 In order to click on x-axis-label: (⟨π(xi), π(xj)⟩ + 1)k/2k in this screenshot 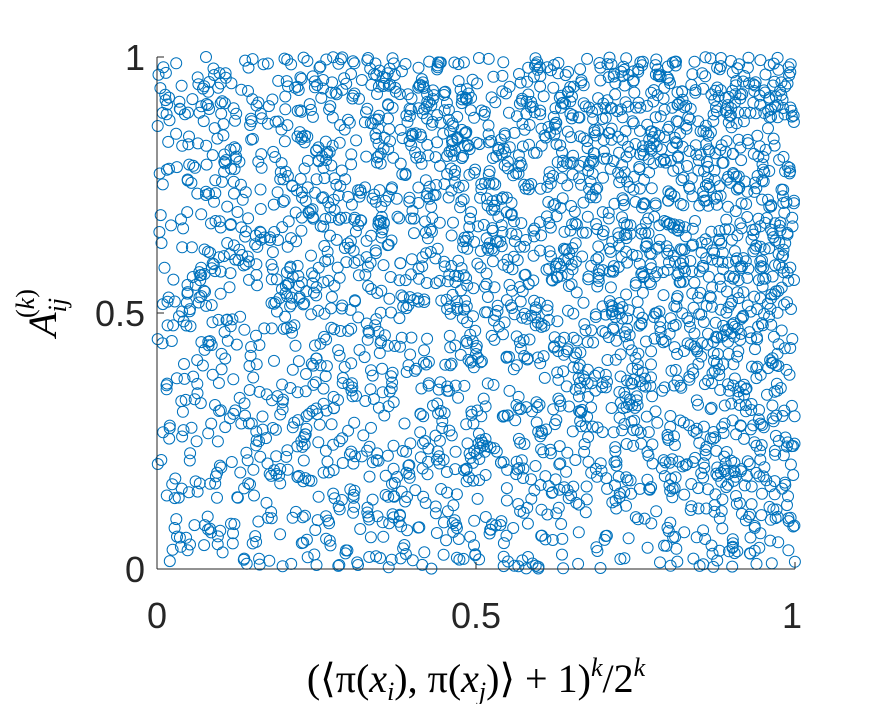, I will do `click(476, 678)`.